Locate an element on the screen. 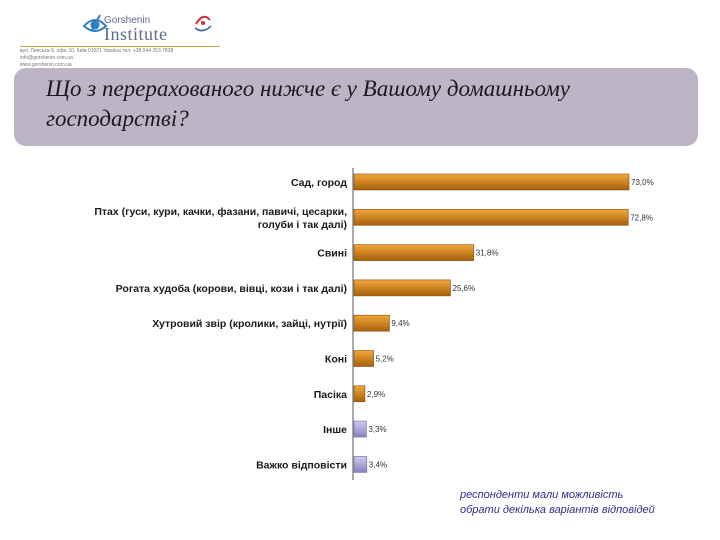 Image resolution: width=720 pixels, height=540 pixels. footnote-line: обрати декілька варіантів відповідей is located at coordinates (557, 510).